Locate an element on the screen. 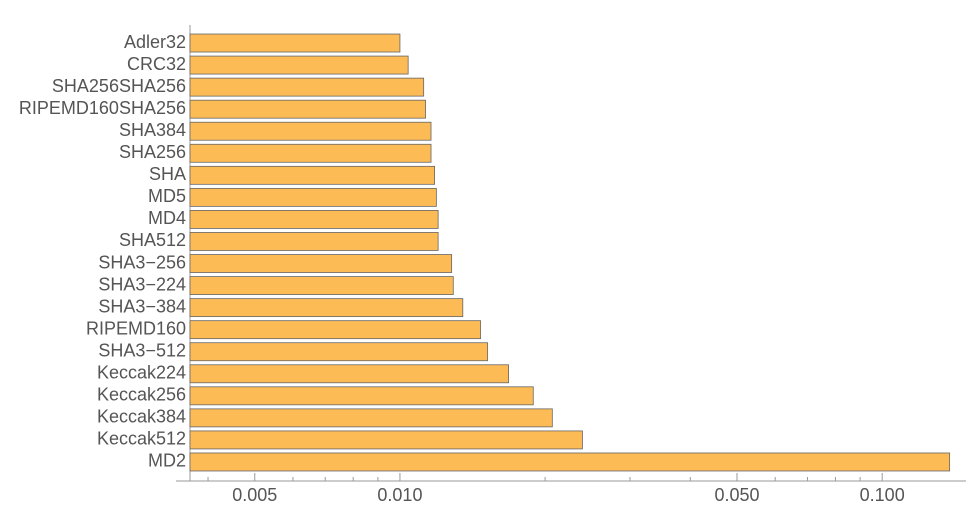 This screenshot has width=968, height=508. y-tick-label: Adler32 is located at coordinates (155, 42).